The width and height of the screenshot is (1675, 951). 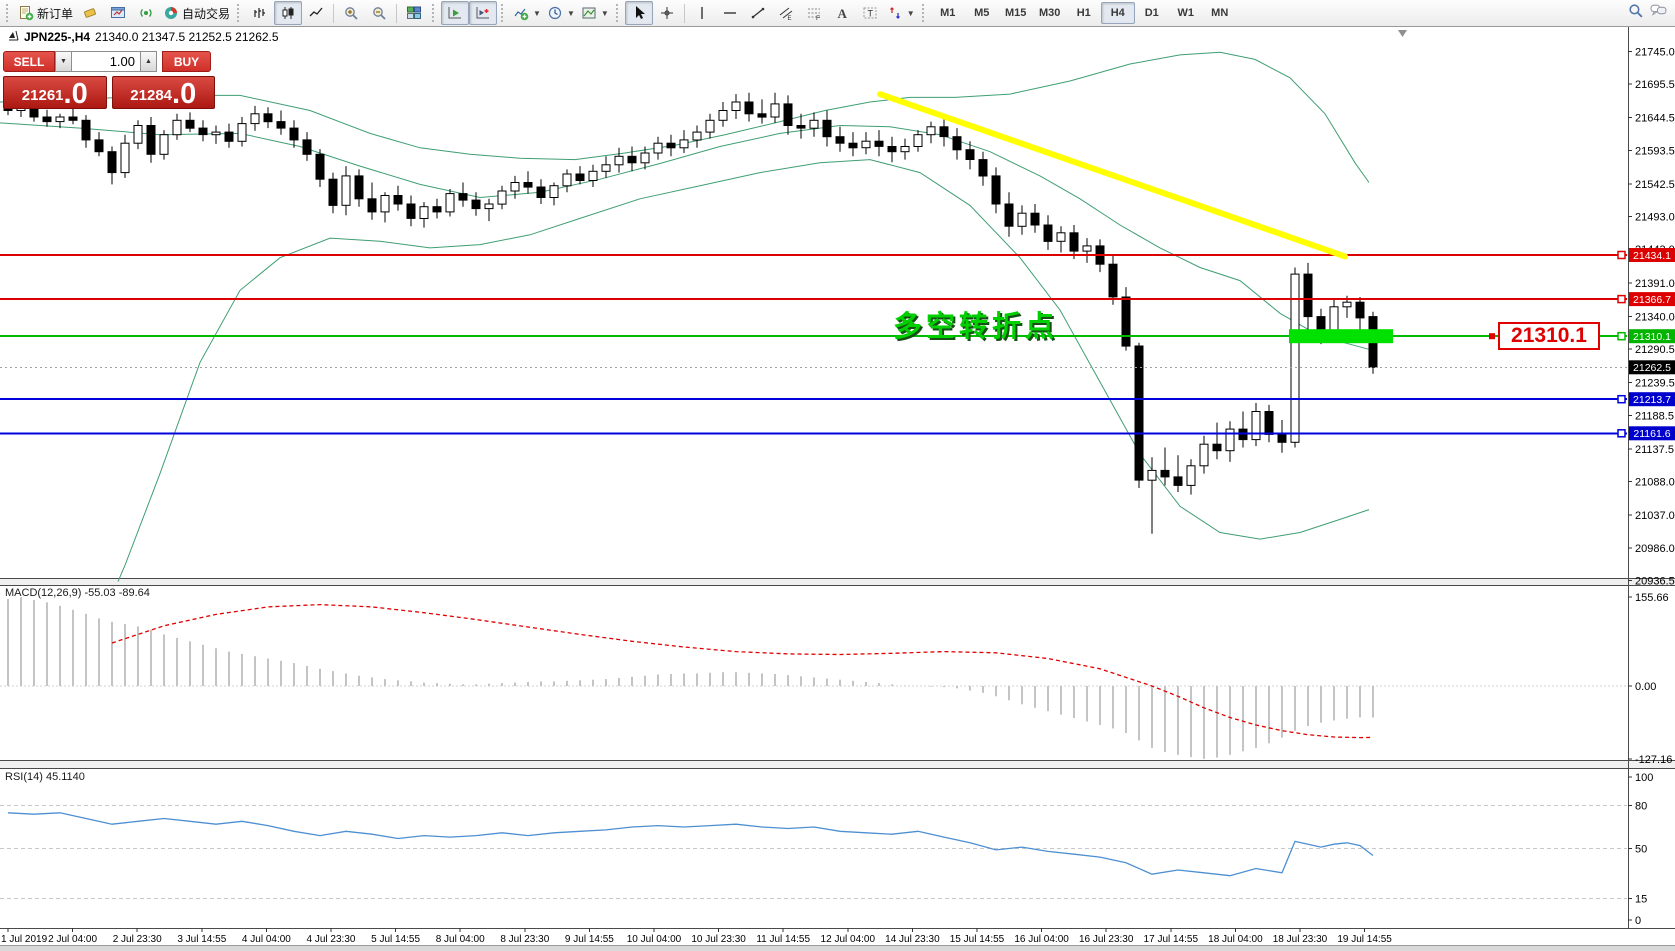 I want to click on styler-button, so click(x=90, y=13).